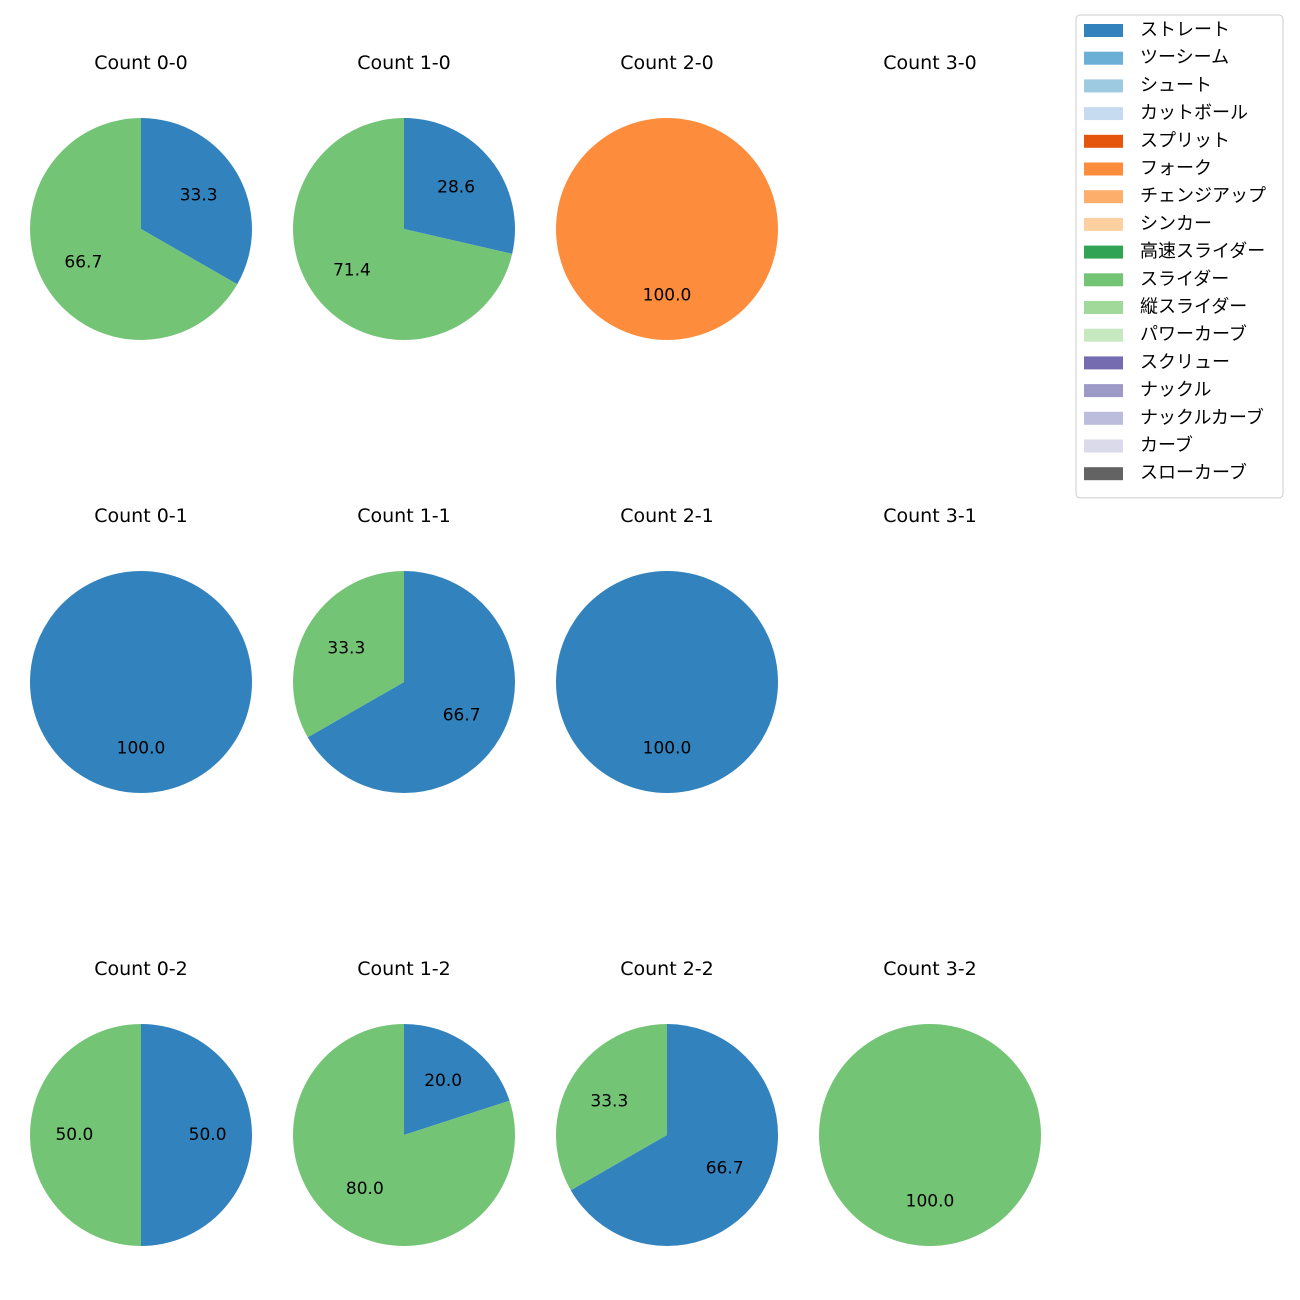 Image resolution: width=1300 pixels, height=1300 pixels. I want to click on legend-label: シュート, so click(1176, 85).